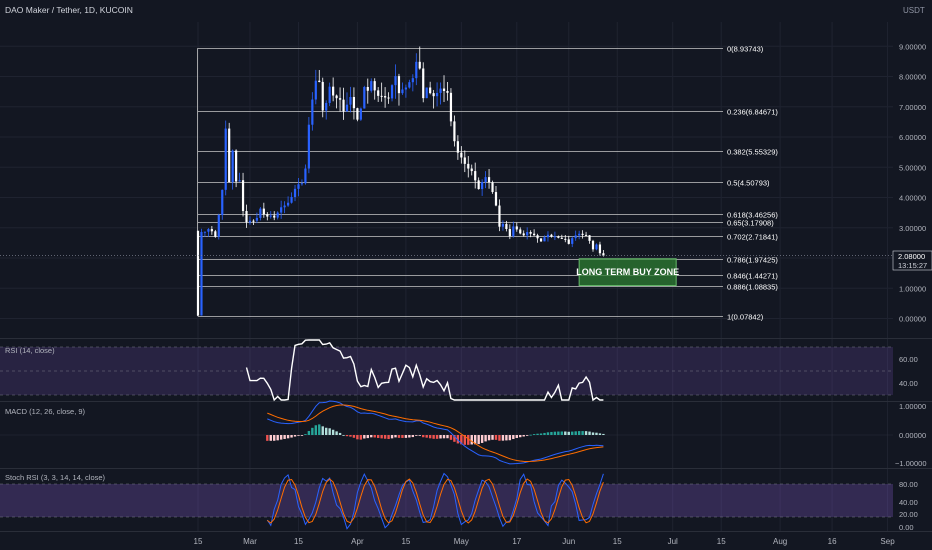 Image resolution: width=932 pixels, height=550 pixels. I want to click on time-tick: Jun, so click(568, 541).